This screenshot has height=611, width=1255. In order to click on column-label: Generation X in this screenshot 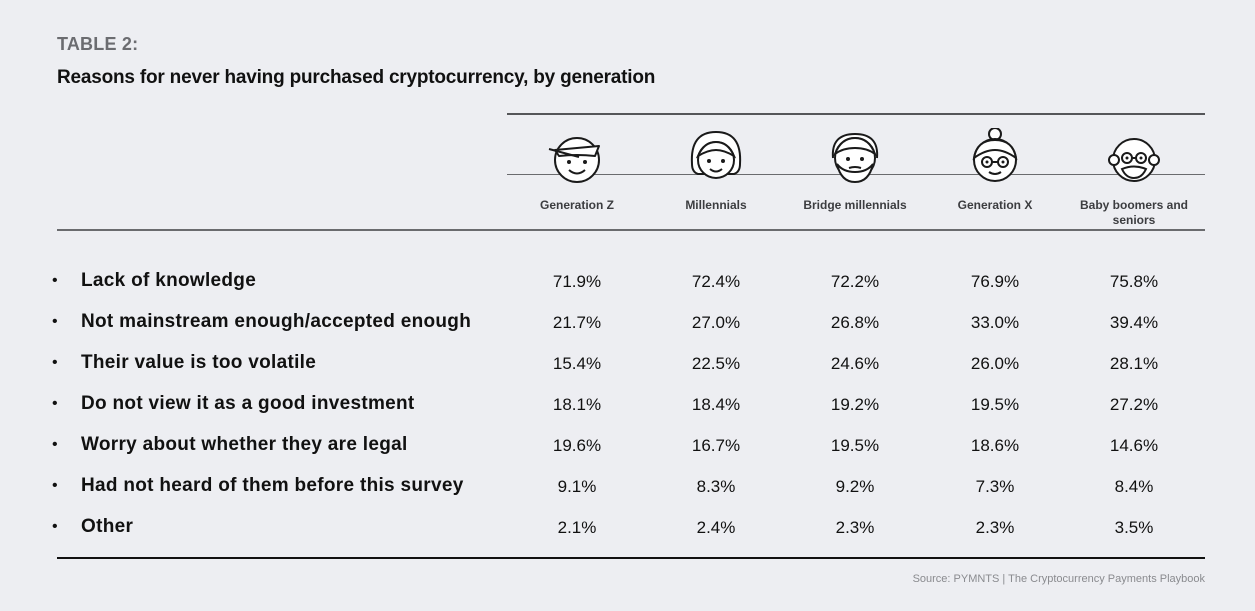, I will do `click(995, 205)`.